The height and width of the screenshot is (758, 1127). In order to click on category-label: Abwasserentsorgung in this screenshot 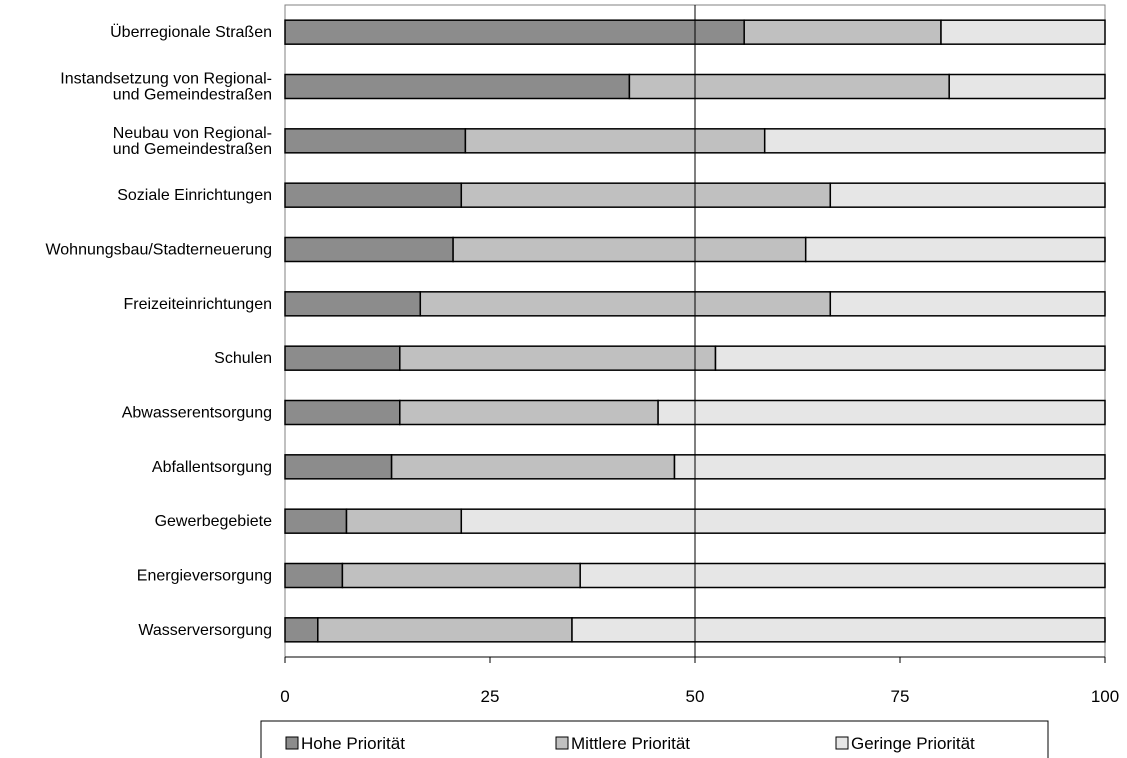, I will do `click(197, 413)`.